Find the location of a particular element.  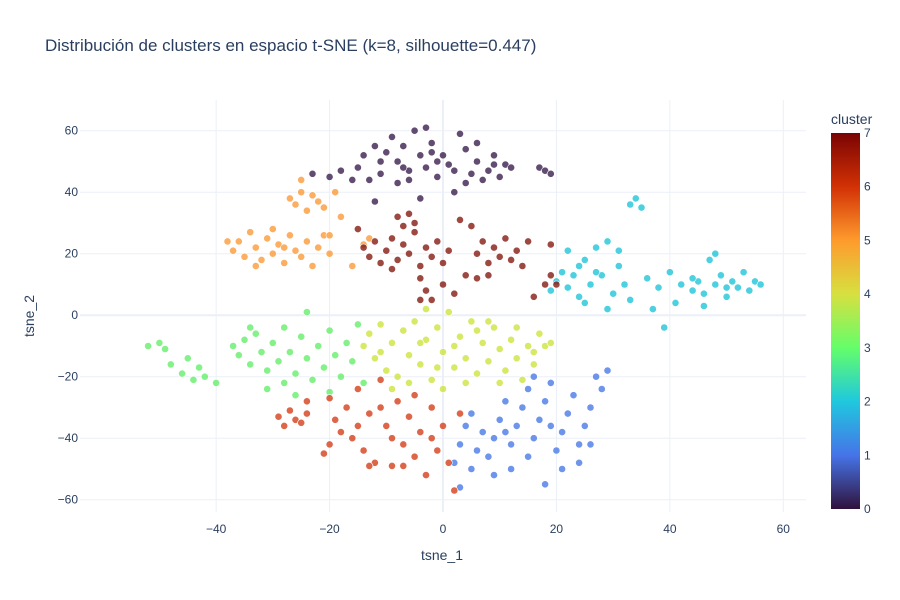

x-tick-label: 60 is located at coordinates (784, 529).